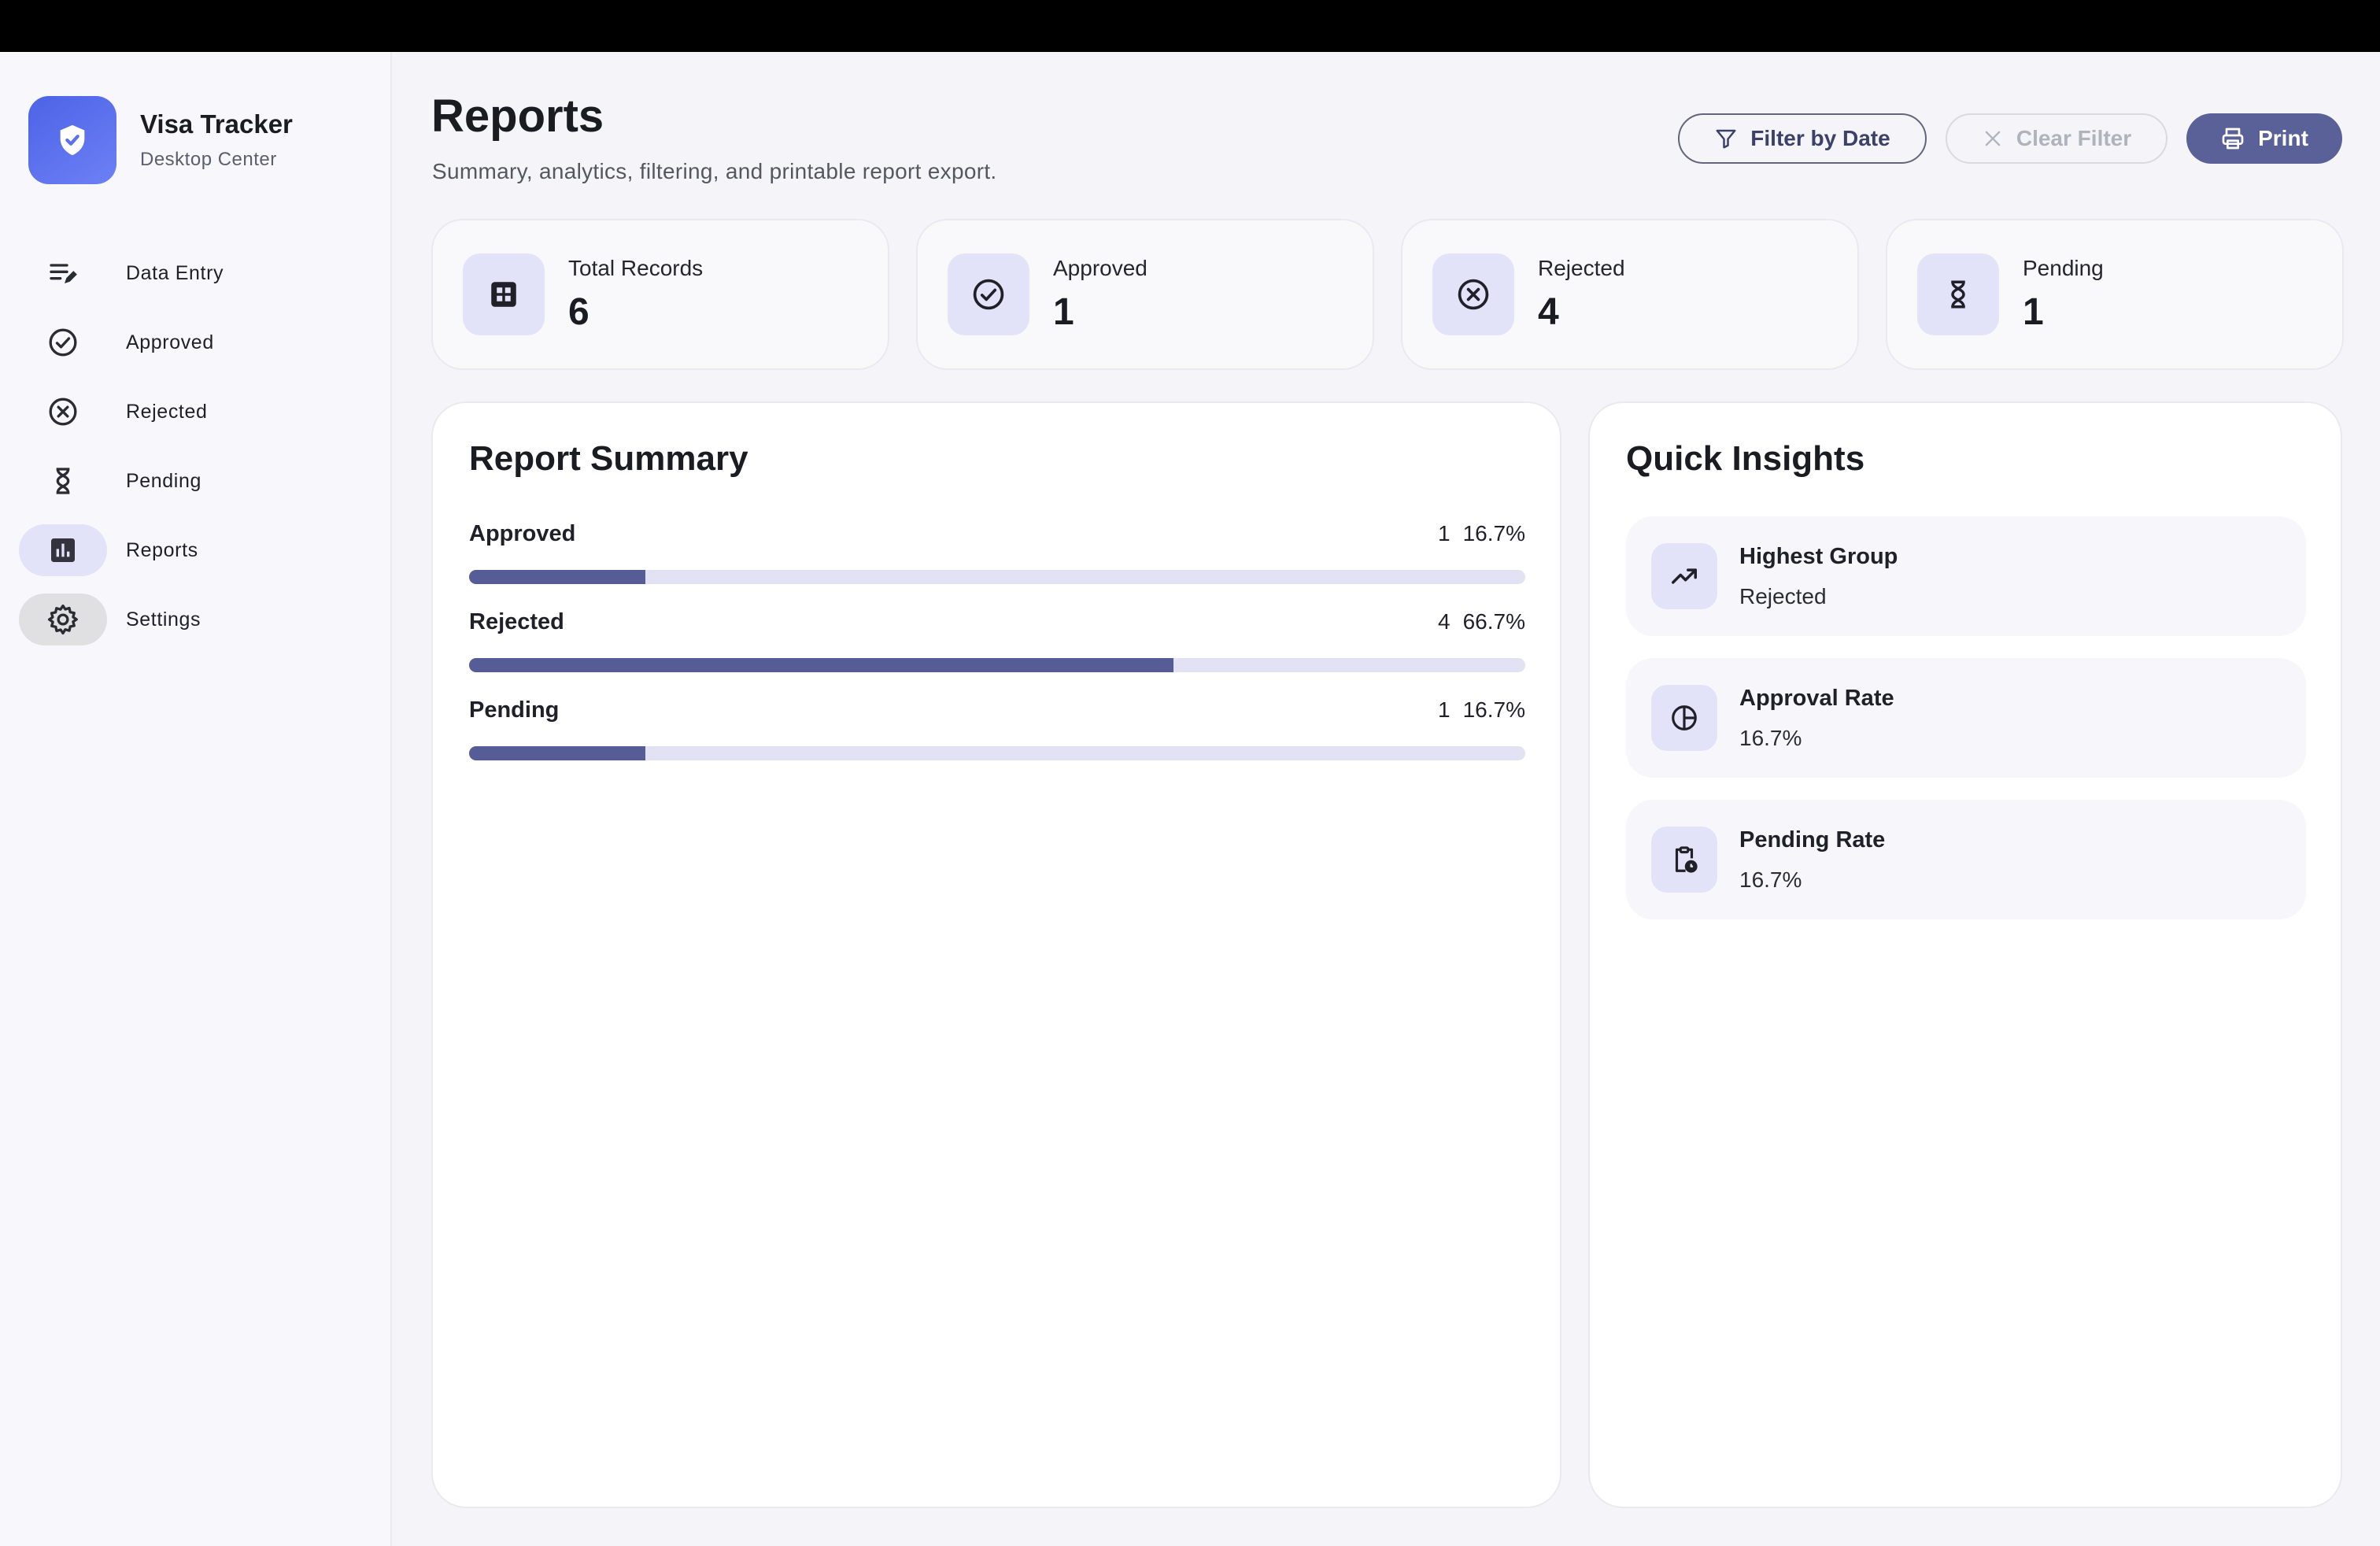 The width and height of the screenshot is (2380, 1546). What do you see at coordinates (1783, 595) in the screenshot?
I see `insight-value: Rejected` at bounding box center [1783, 595].